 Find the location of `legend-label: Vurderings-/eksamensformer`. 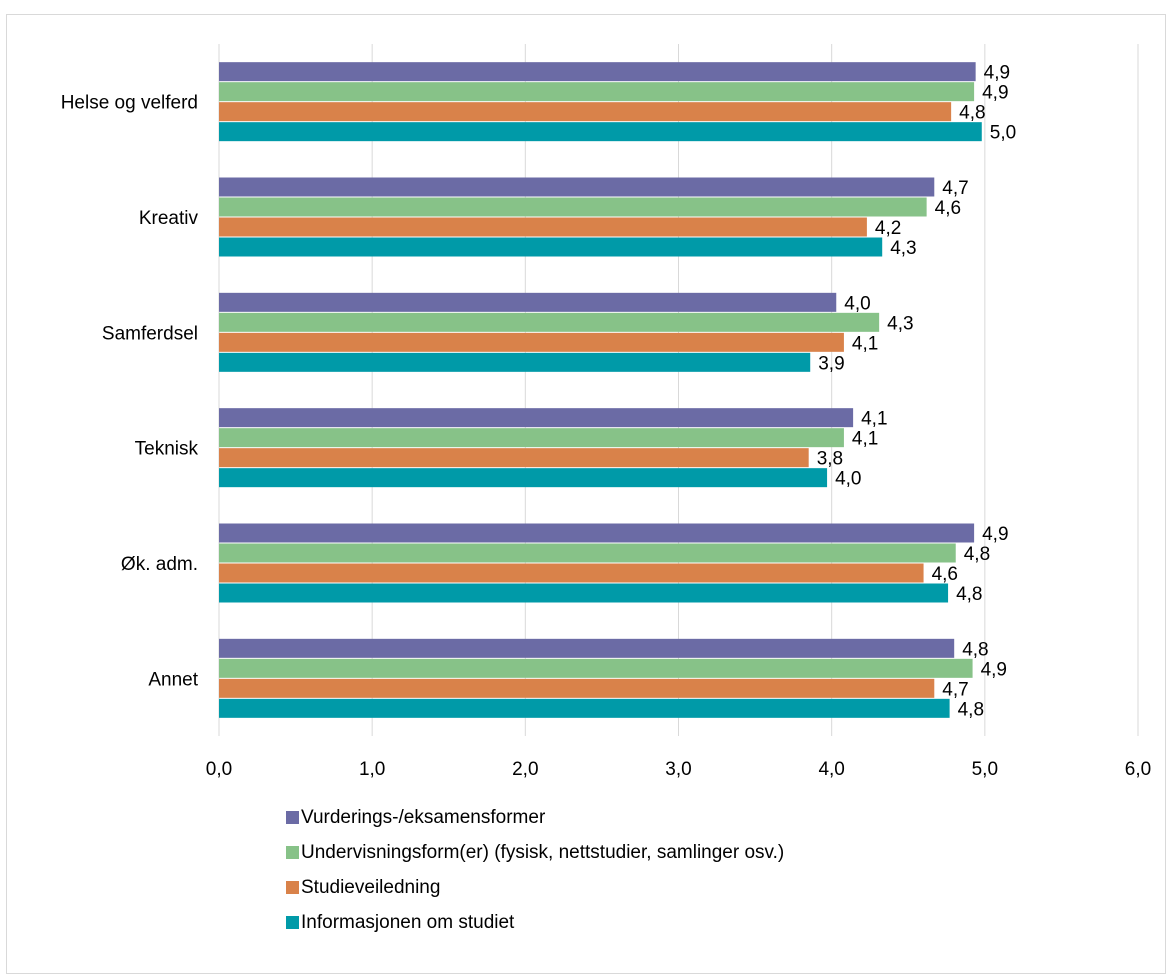

legend-label: Vurderings-/eksamensformer is located at coordinates (423, 817).